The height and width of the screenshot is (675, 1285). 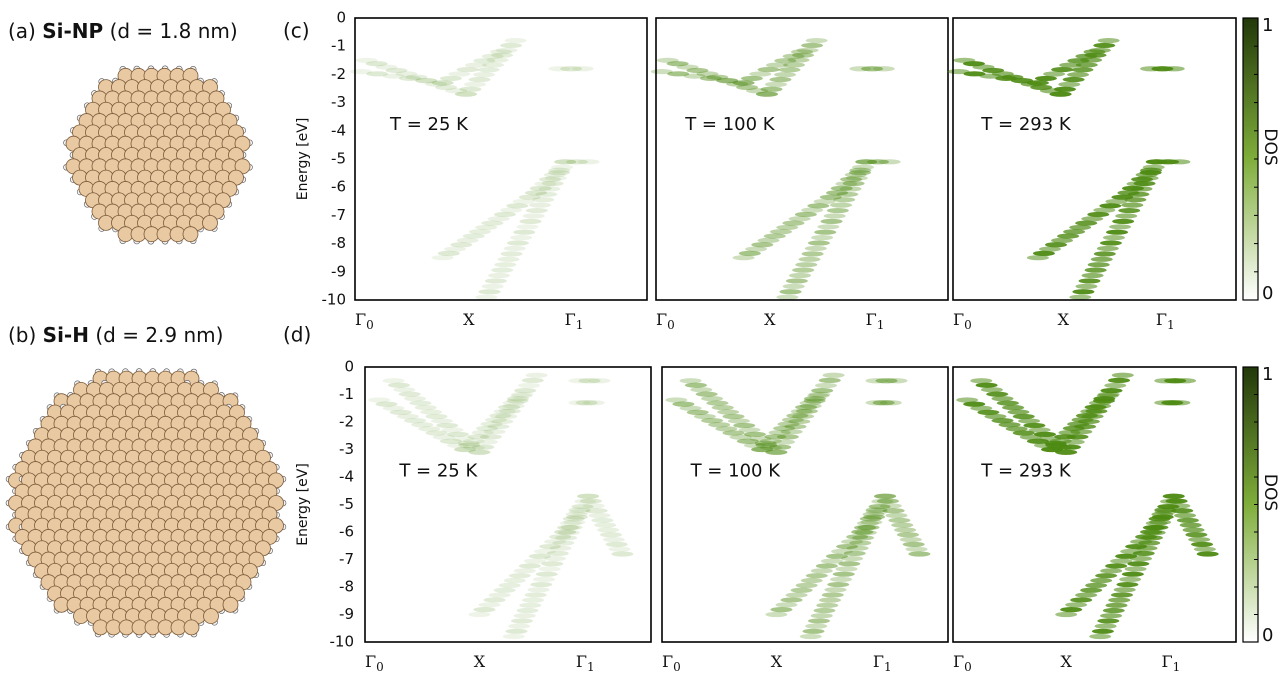 What do you see at coordinates (736, 471) in the screenshot?
I see `temperature-label: T = 100 K` at bounding box center [736, 471].